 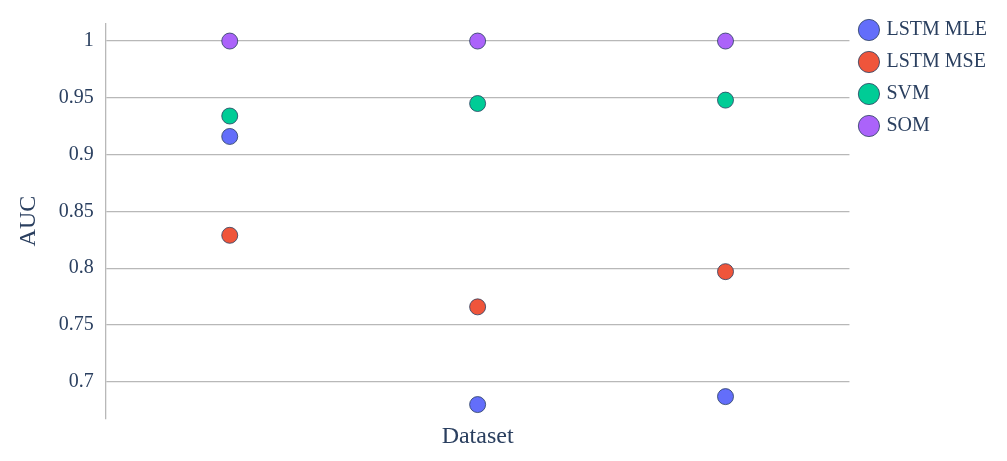 What do you see at coordinates (88, 39) in the screenshot?
I see `y-tick-label: 1` at bounding box center [88, 39].